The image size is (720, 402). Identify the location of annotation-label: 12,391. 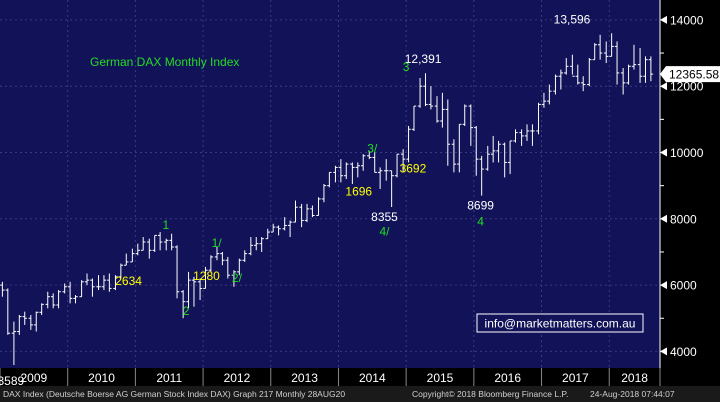
(423, 59).